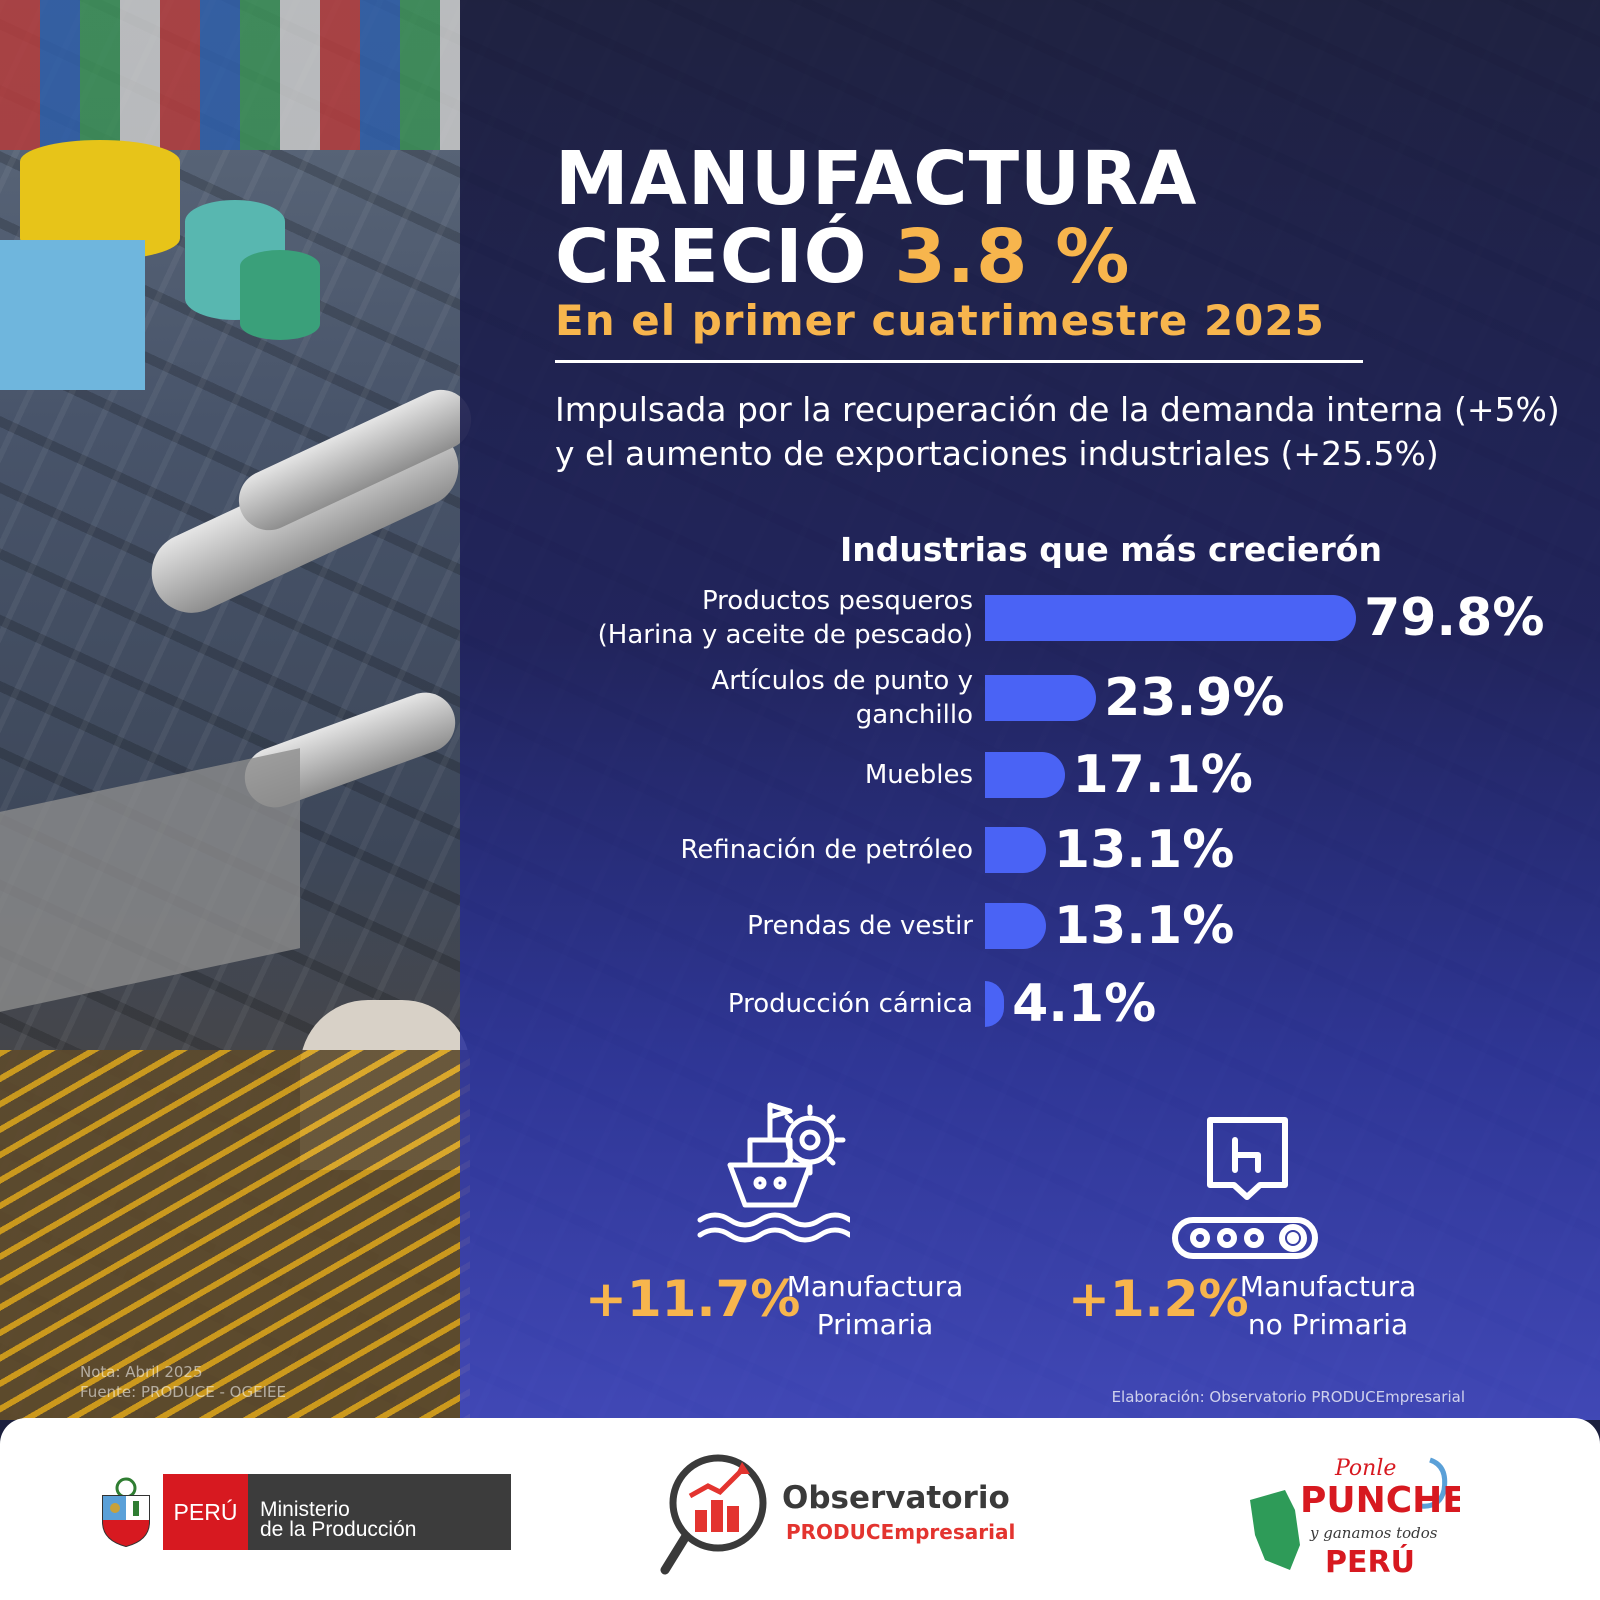 Image resolution: width=1600 pixels, height=1600 pixels. Describe the element at coordinates (860, 926) in the screenshot. I see `category-label-line: Prendas de vestir` at that location.